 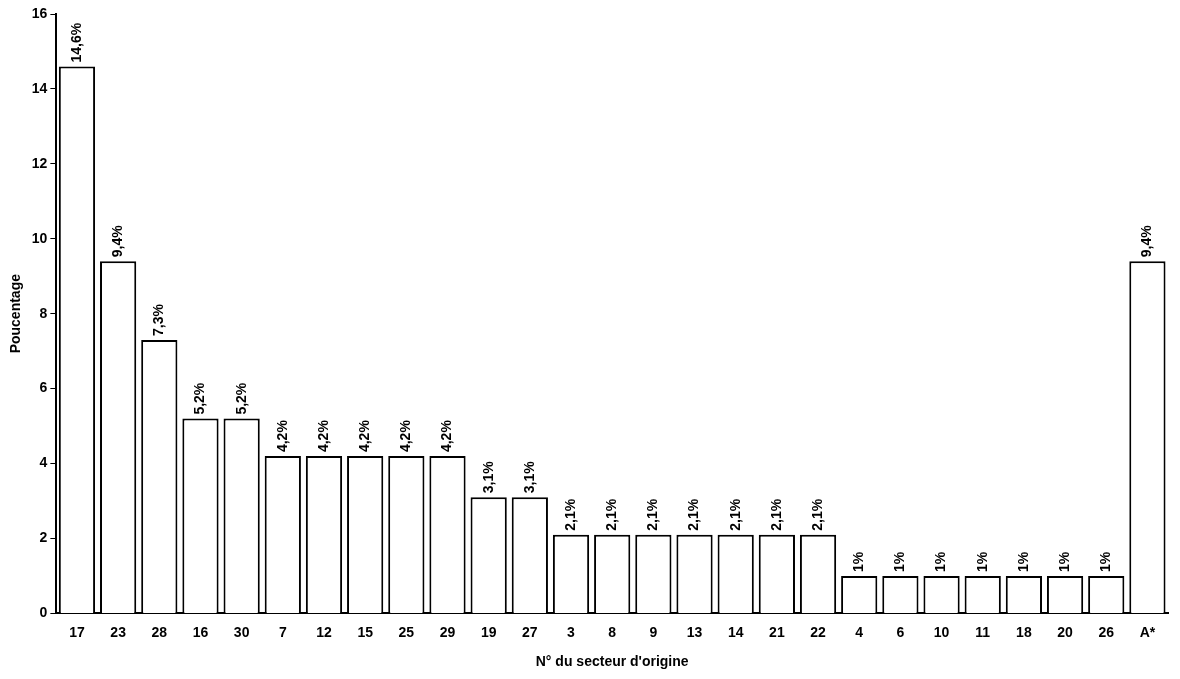 I want to click on x-tick-label: 4, so click(x=859, y=631).